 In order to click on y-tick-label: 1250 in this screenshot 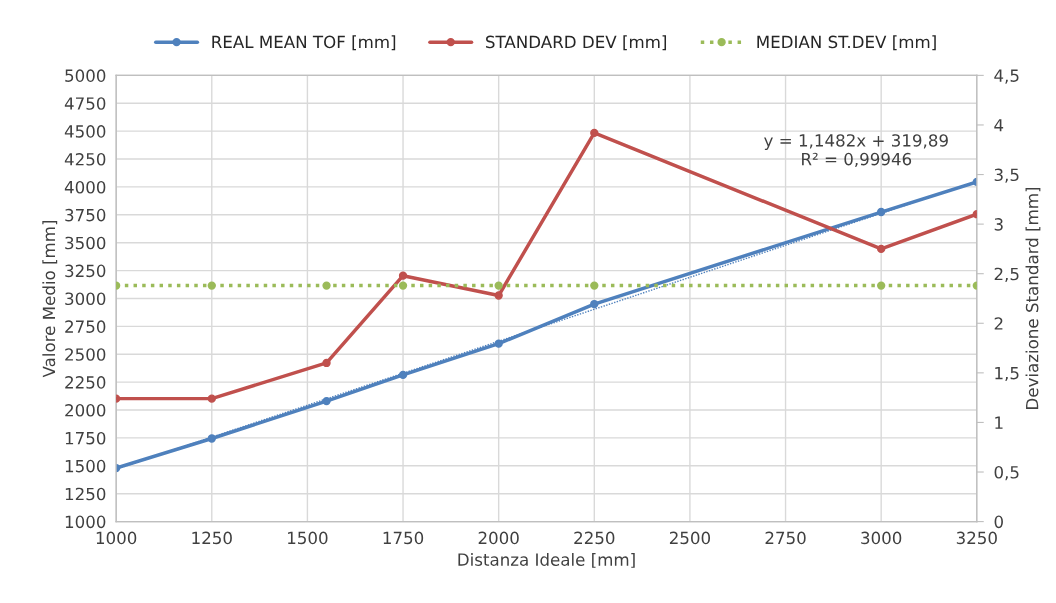, I will do `click(85, 494)`.